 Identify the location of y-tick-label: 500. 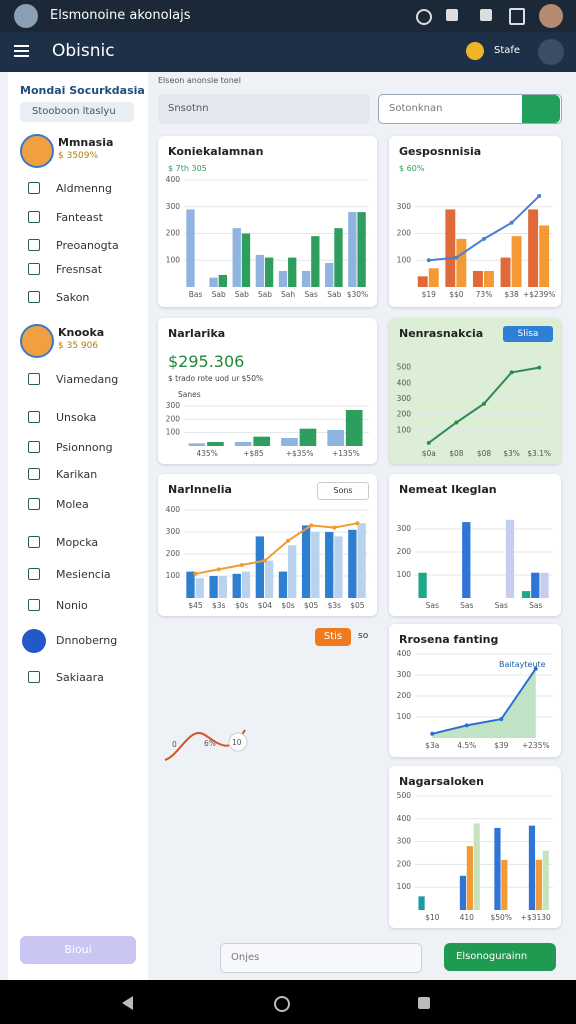
(404, 795).